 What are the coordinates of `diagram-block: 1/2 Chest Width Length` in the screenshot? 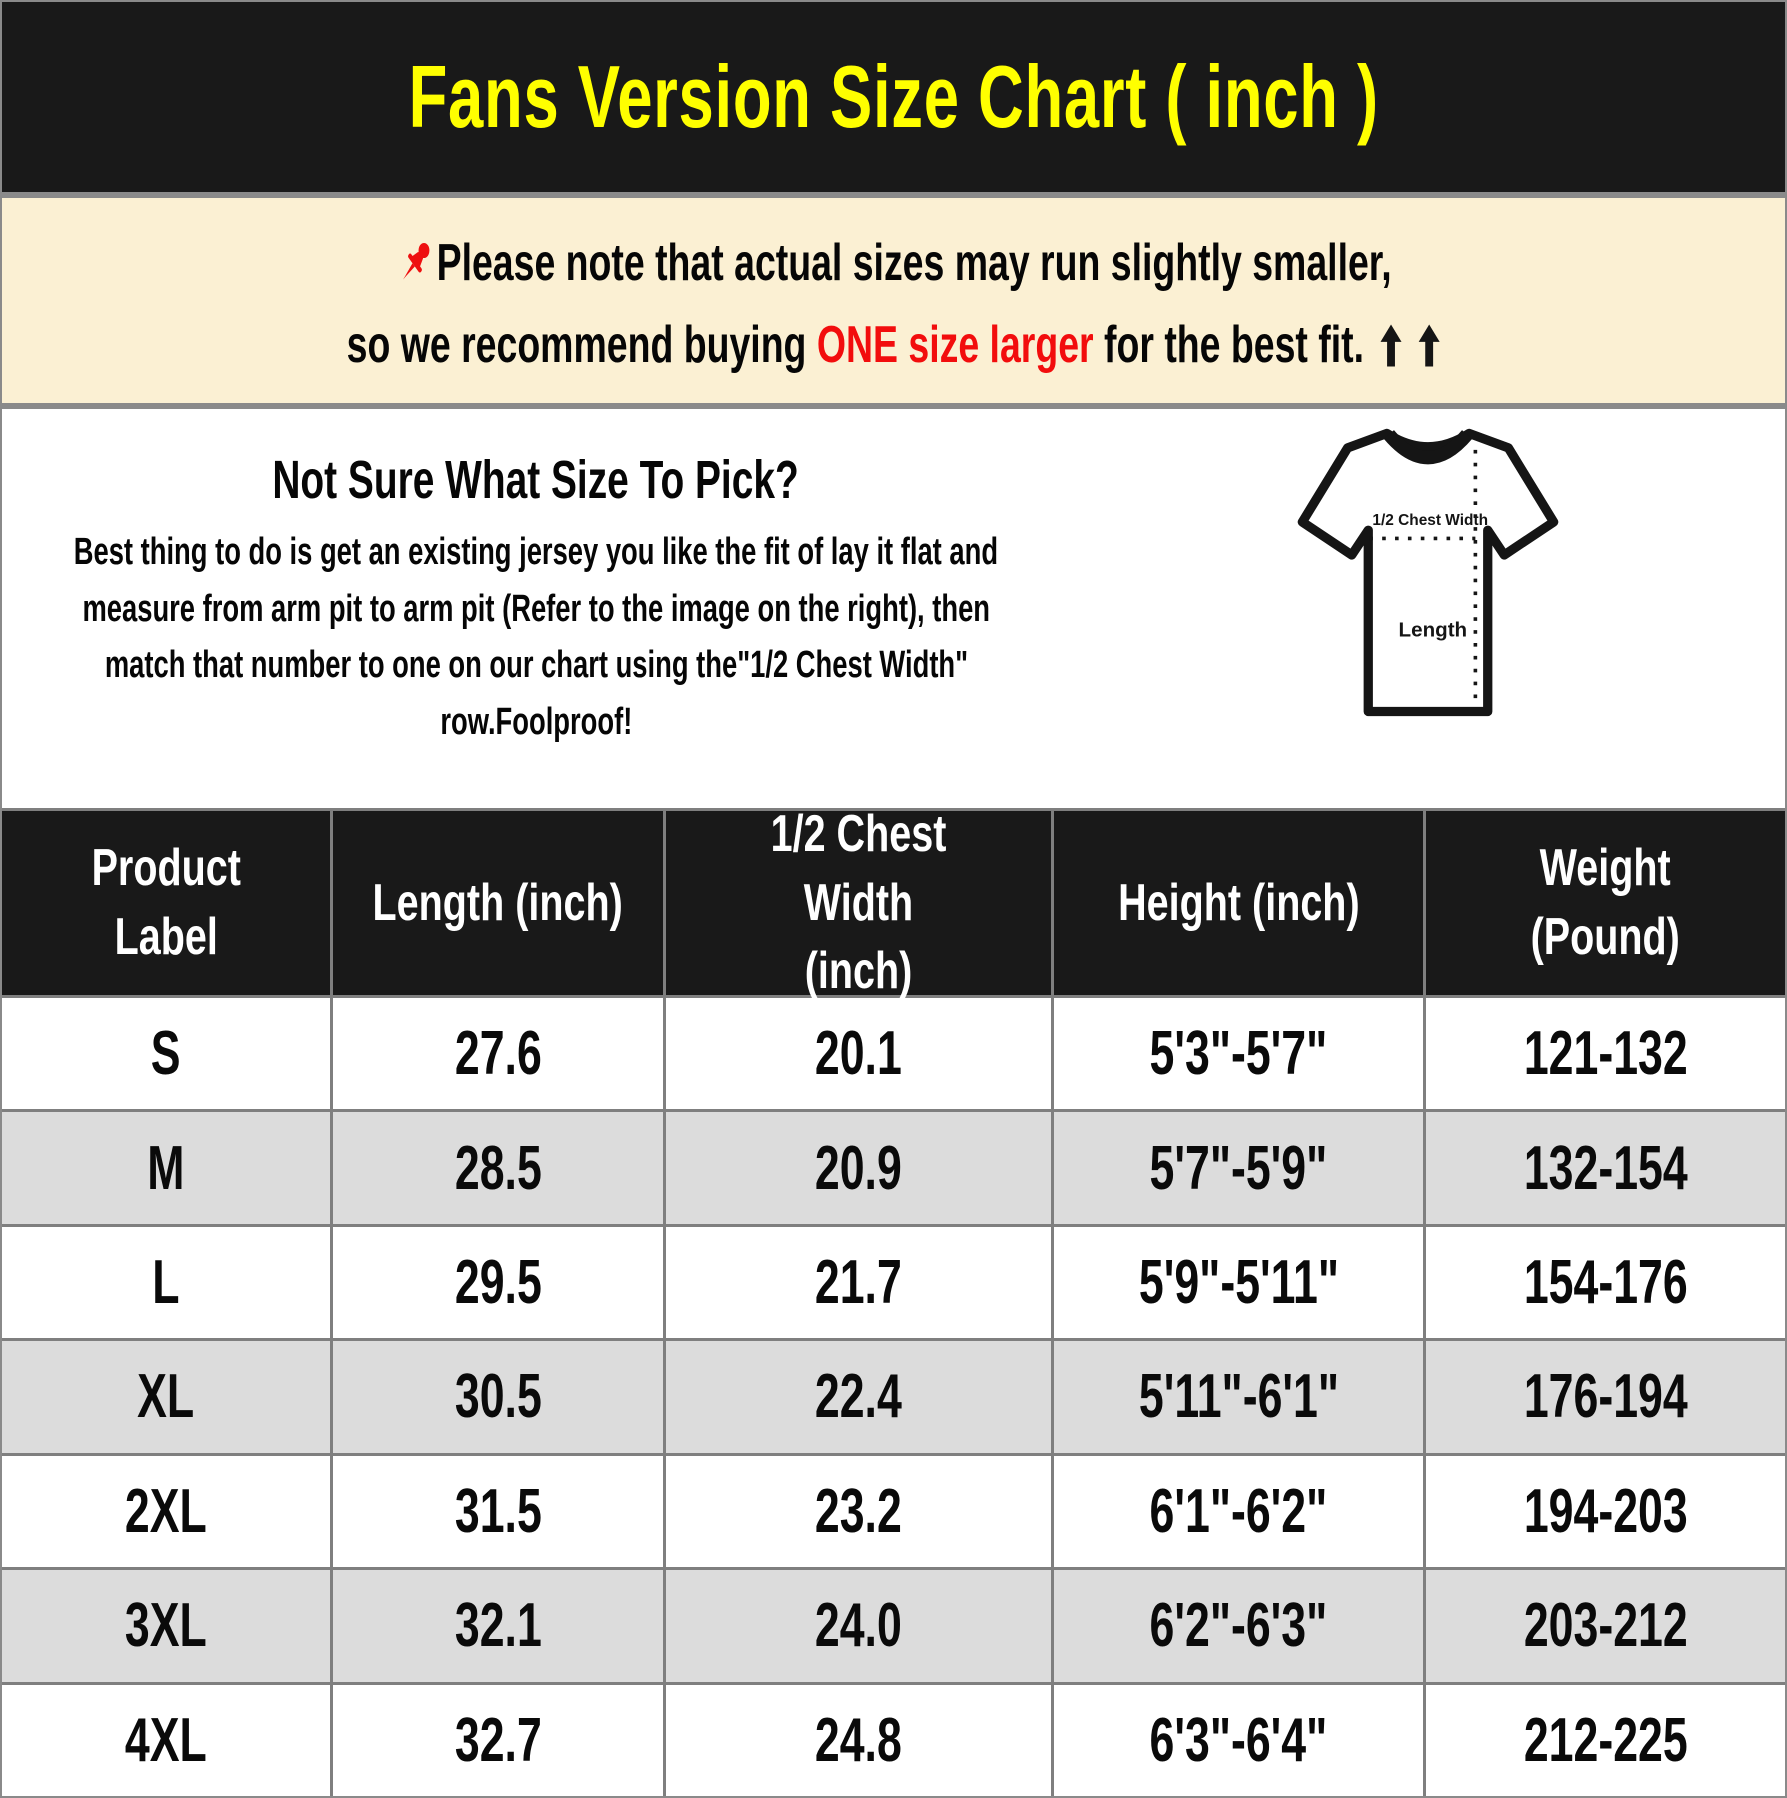 It's located at (1427, 608).